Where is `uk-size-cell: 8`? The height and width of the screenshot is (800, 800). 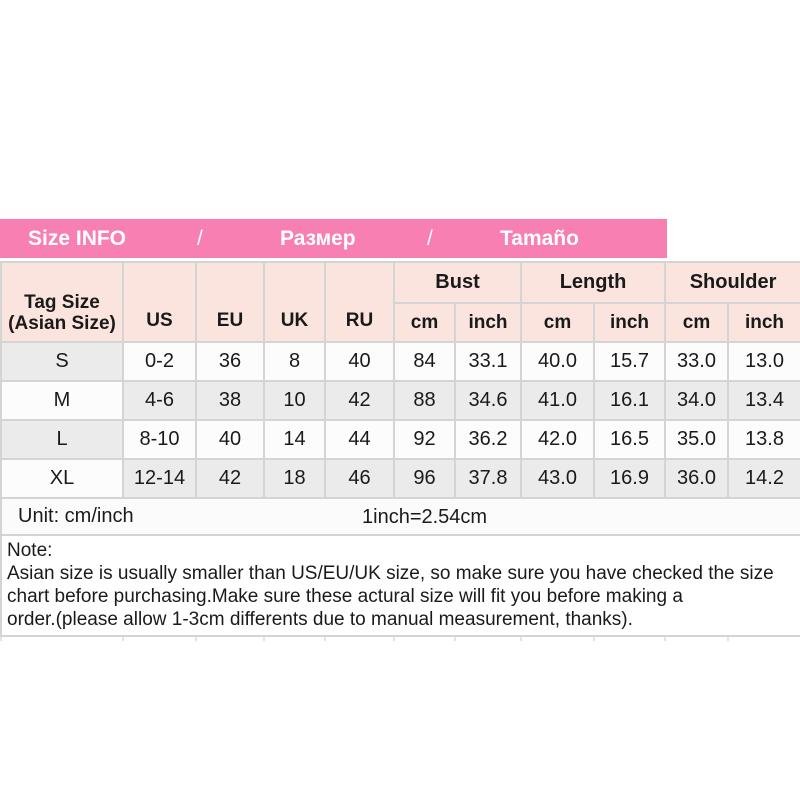 uk-size-cell: 8 is located at coordinates (294, 361).